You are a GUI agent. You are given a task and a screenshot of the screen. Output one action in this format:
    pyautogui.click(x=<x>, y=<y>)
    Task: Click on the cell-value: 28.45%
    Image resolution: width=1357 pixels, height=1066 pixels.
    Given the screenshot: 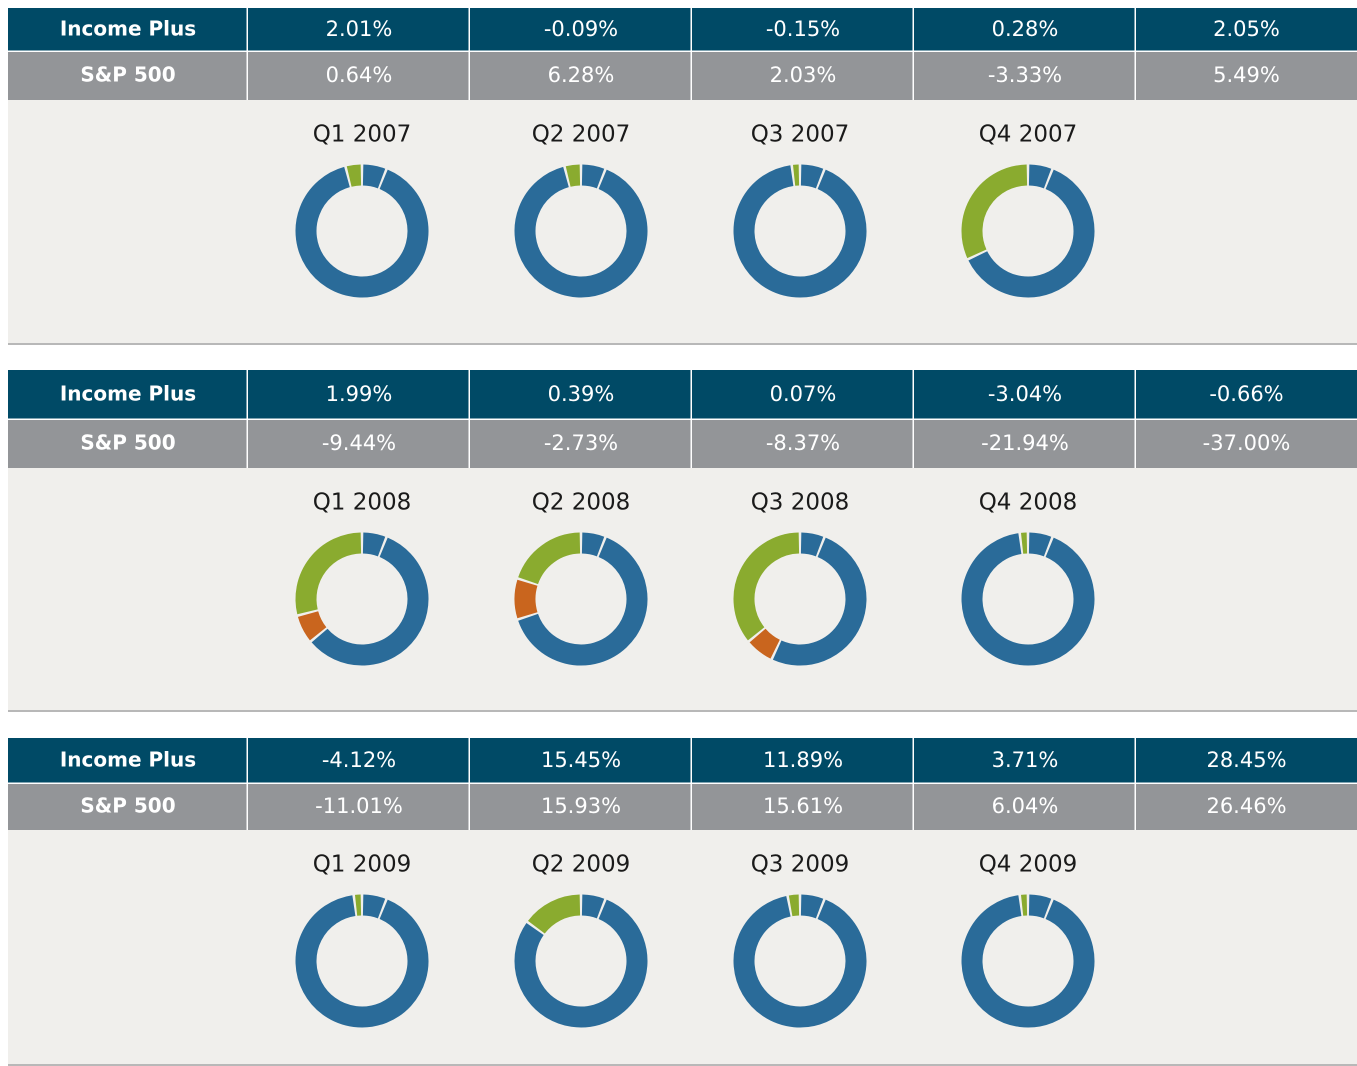 What is the action you would take?
    pyautogui.click(x=1246, y=760)
    